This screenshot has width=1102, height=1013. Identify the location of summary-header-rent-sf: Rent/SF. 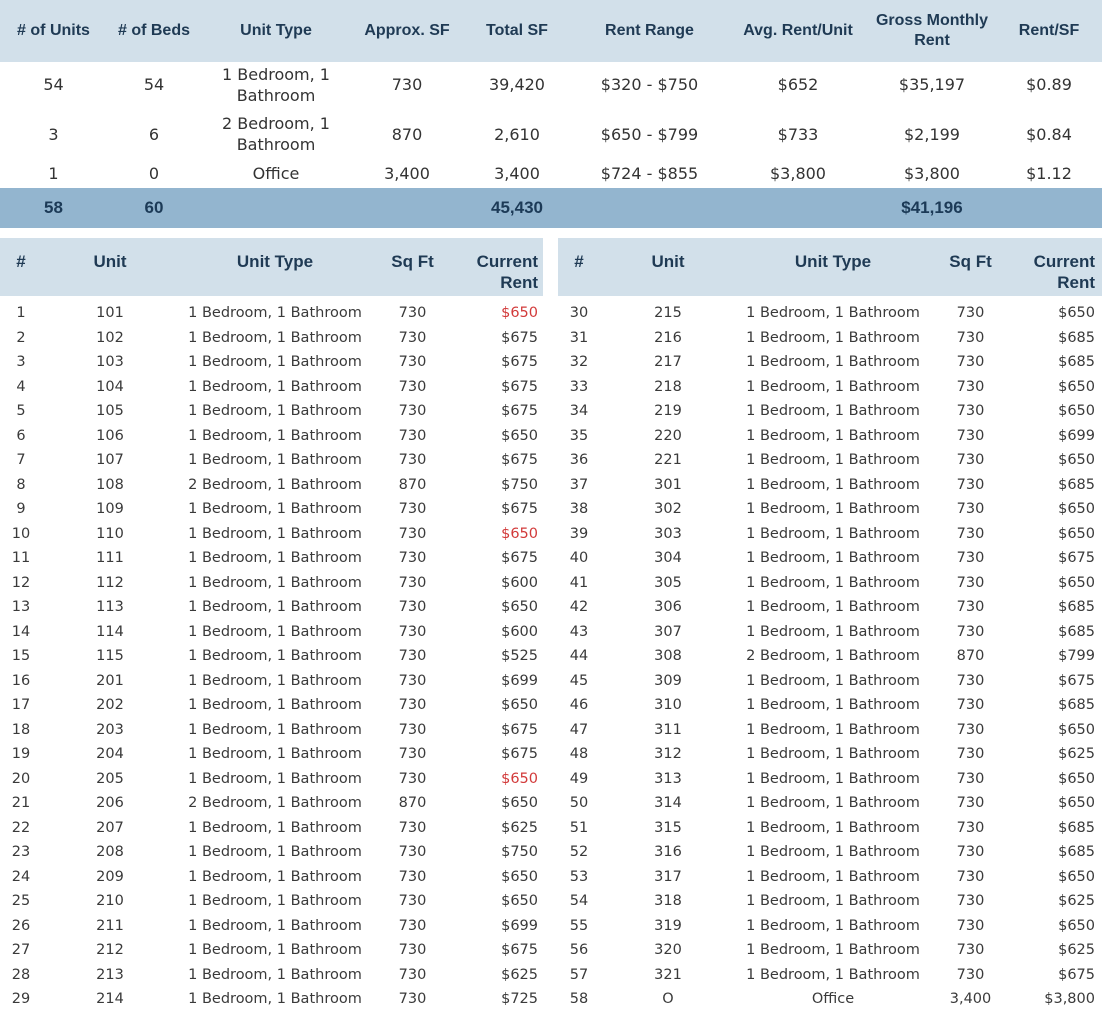
(1049, 30).